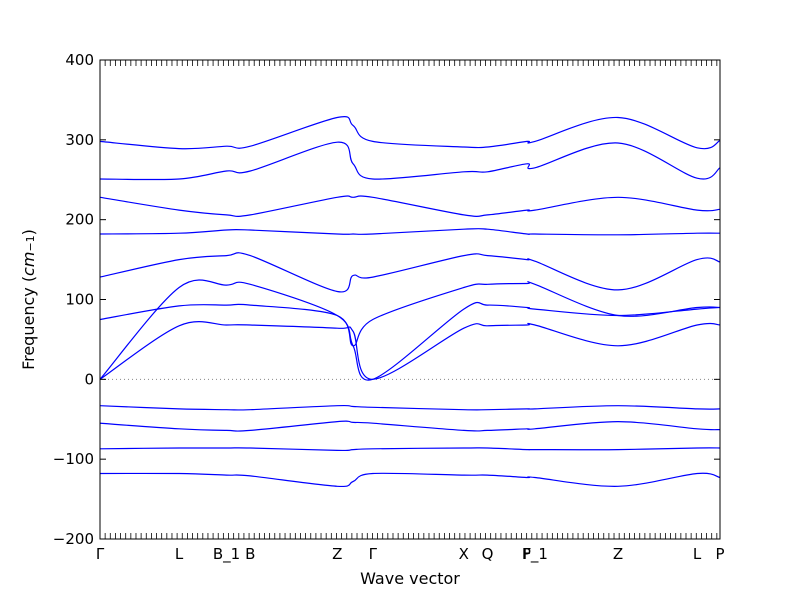 The image size is (800, 600). I want to click on y-axis-label-prefix: Frequency (, so click(28, 323).